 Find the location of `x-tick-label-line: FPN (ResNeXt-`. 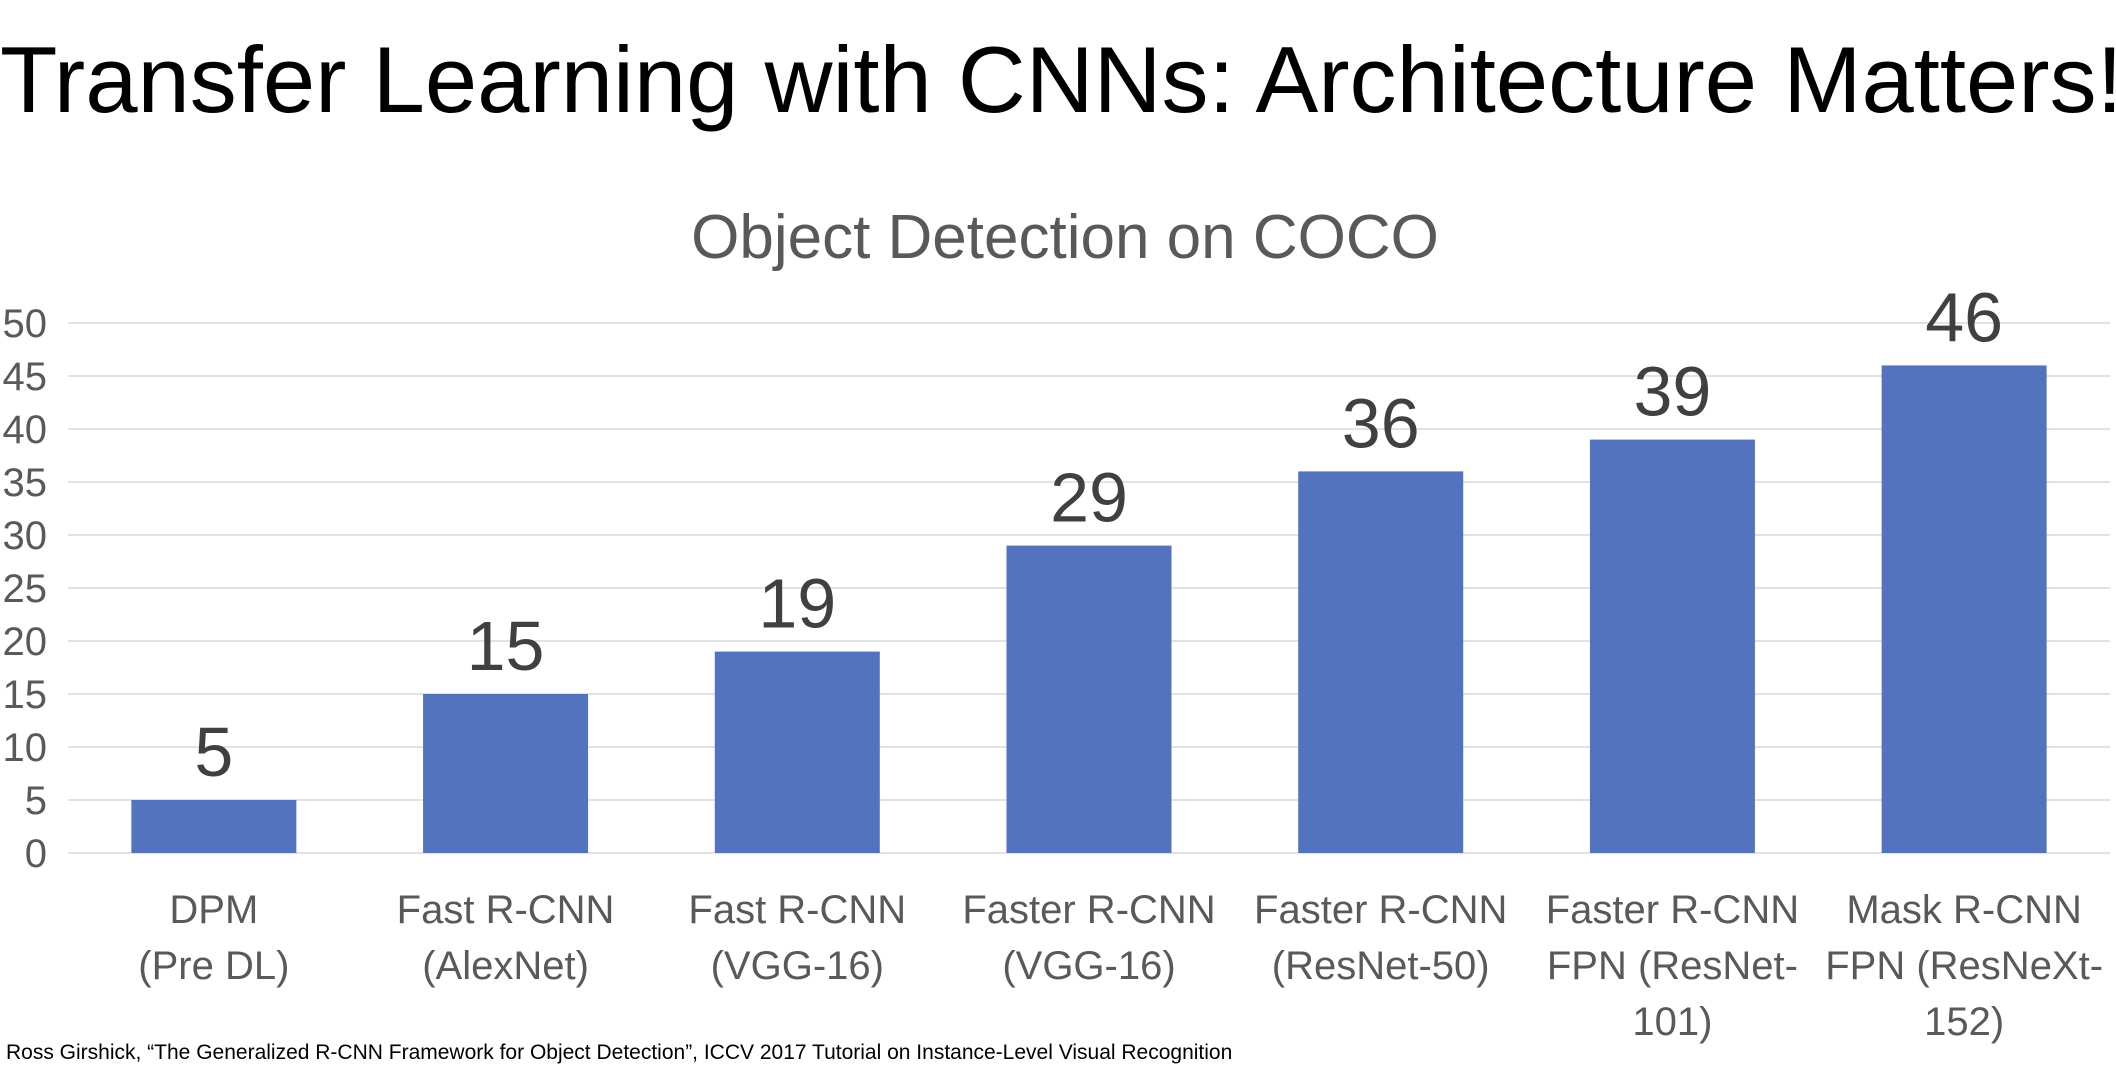

x-tick-label-line: FPN (ResNeXt- is located at coordinates (1964, 966).